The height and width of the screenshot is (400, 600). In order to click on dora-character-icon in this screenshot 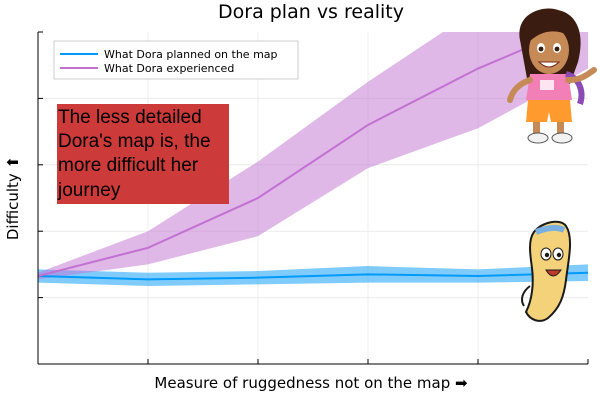, I will do `click(552, 76)`.